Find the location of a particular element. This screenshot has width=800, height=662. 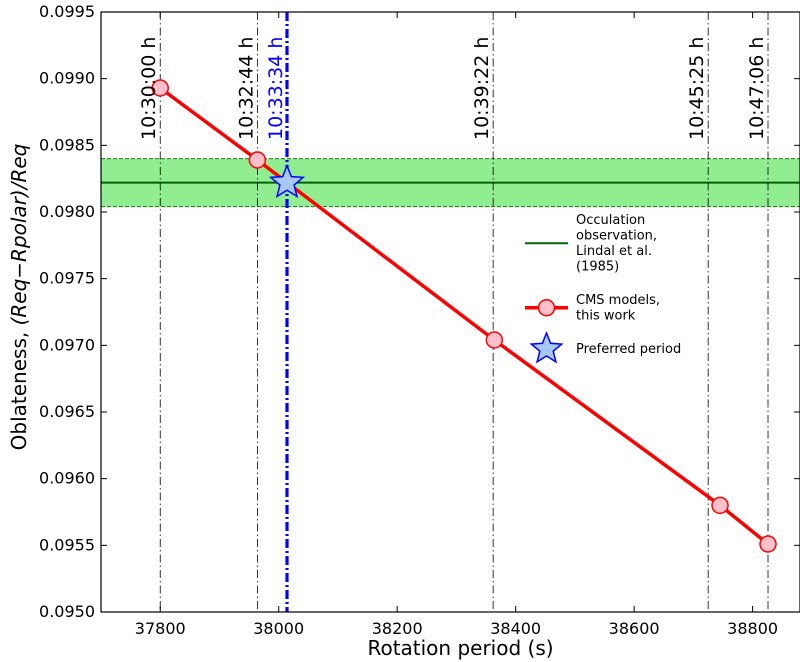

y-axis-title: Oblateness, (Req−Rpolar)/Req is located at coordinates (19, 297).